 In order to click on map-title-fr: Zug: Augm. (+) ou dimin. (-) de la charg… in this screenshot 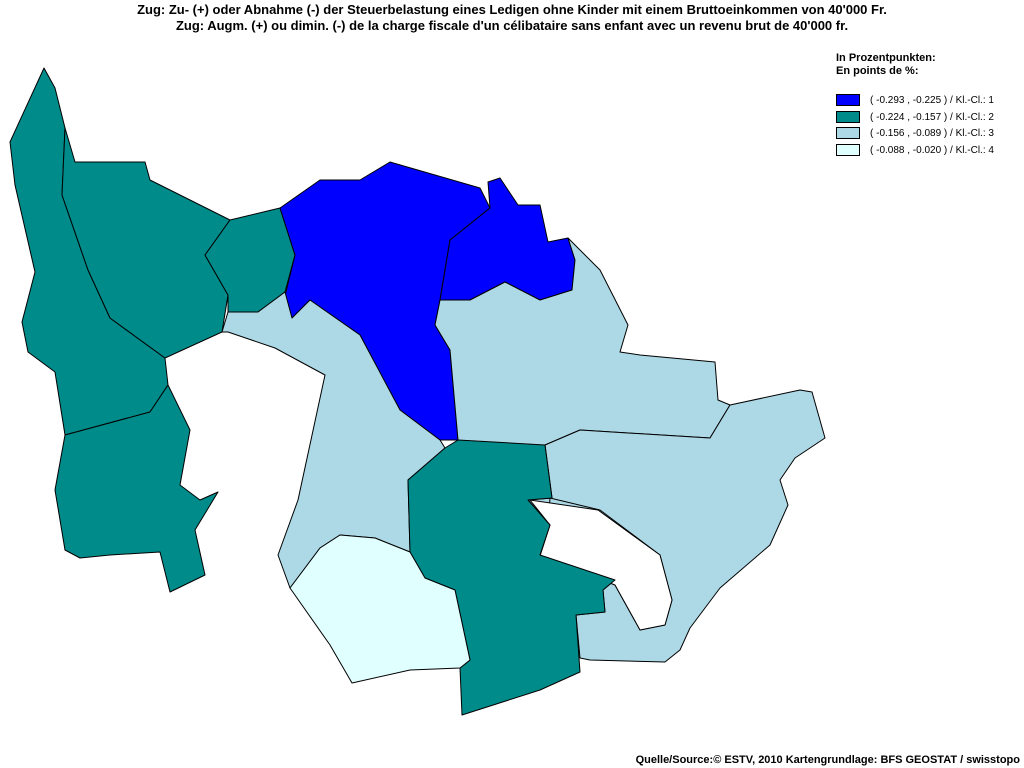, I will do `click(512, 25)`.